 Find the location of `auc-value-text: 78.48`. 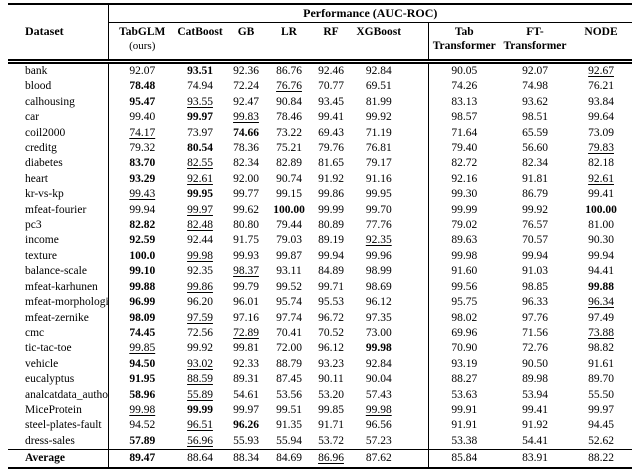

auc-value-text: 78.48 is located at coordinates (142, 86).